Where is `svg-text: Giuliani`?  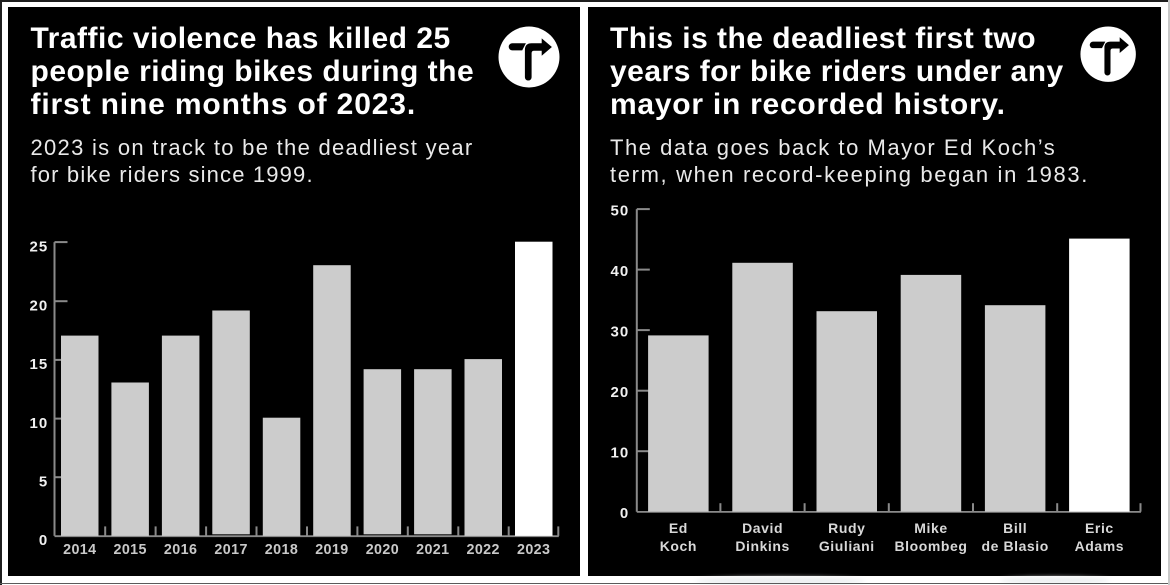 svg-text: Giuliani is located at coordinates (846, 546).